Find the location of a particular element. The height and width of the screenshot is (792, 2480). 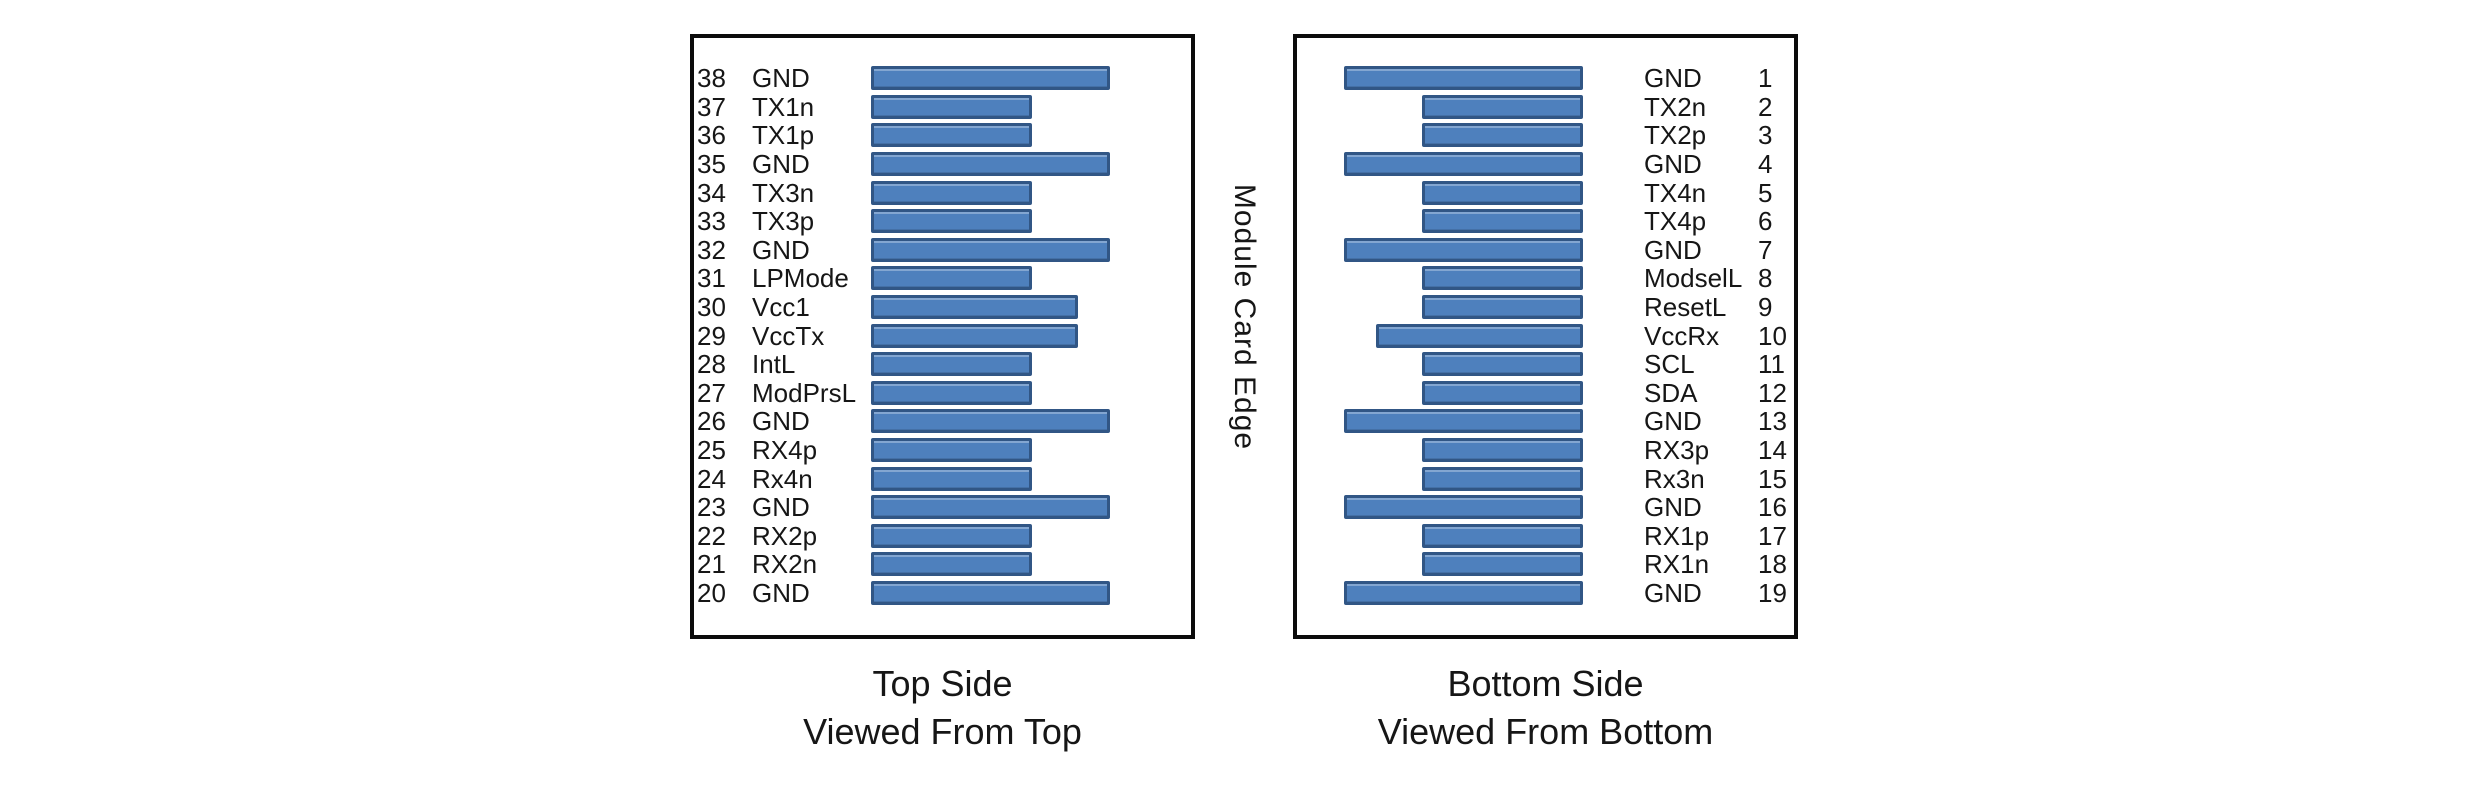

pin-row: 31 LPMode is located at coordinates (942, 278).